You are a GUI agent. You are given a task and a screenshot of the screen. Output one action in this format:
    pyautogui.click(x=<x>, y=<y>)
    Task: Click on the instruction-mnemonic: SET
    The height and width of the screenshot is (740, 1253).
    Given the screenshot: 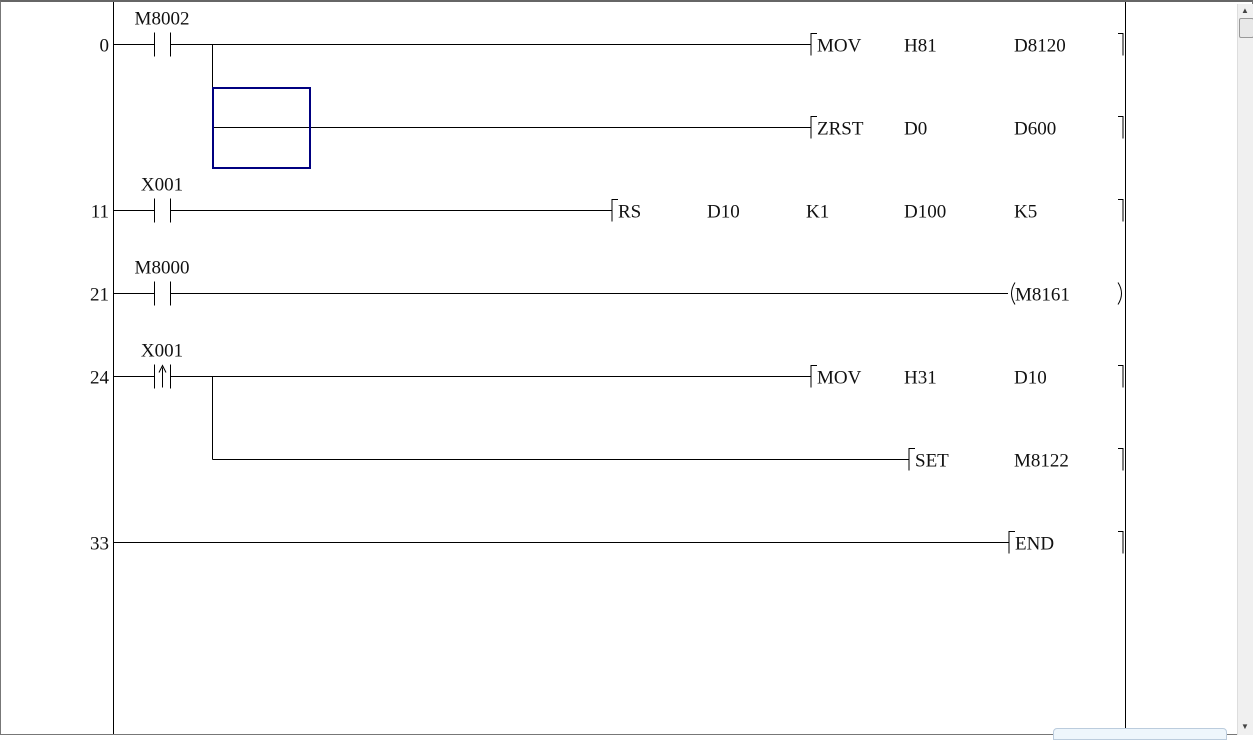 What is the action you would take?
    pyautogui.click(x=932, y=461)
    